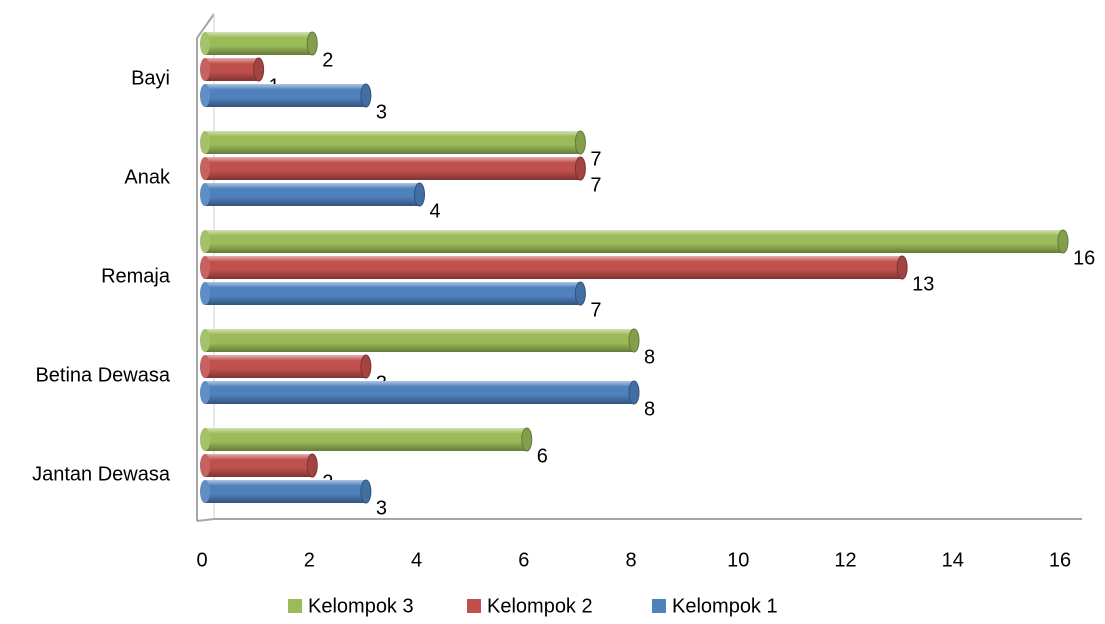 The image size is (1105, 624). Describe the element at coordinates (327, 60) in the screenshot. I see `data-label: 2` at that location.